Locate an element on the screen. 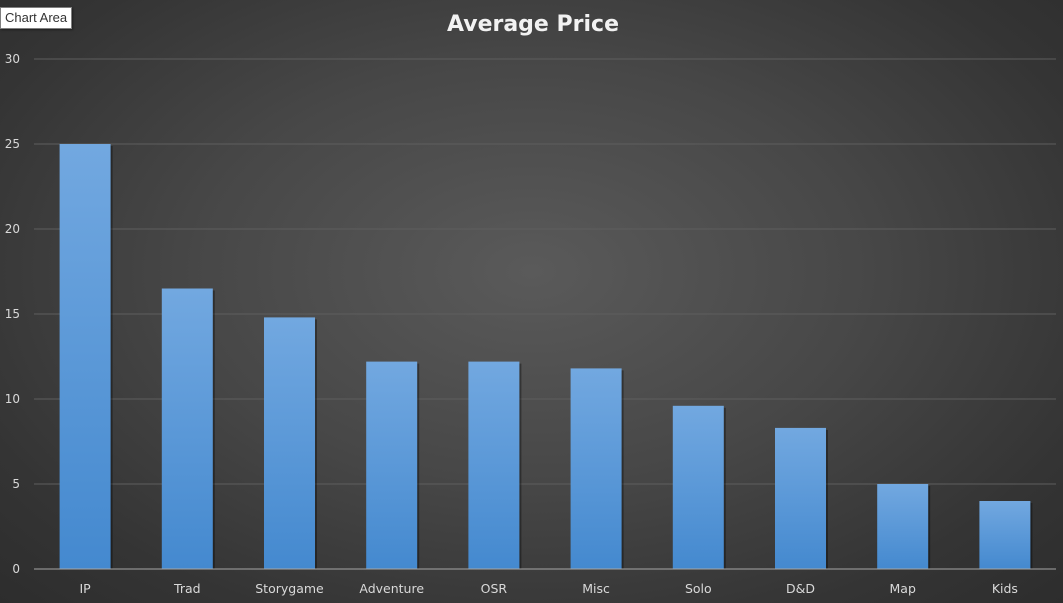  y-tick-label: 10 is located at coordinates (12, 399).